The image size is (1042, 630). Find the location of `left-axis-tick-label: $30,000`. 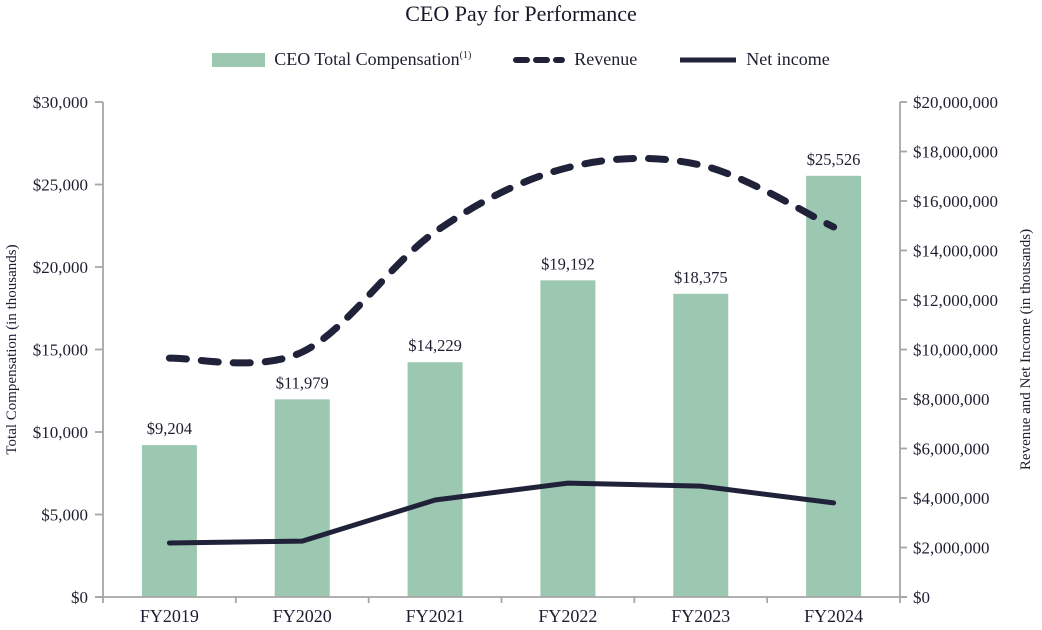

left-axis-tick-label: $30,000 is located at coordinates (60, 102).